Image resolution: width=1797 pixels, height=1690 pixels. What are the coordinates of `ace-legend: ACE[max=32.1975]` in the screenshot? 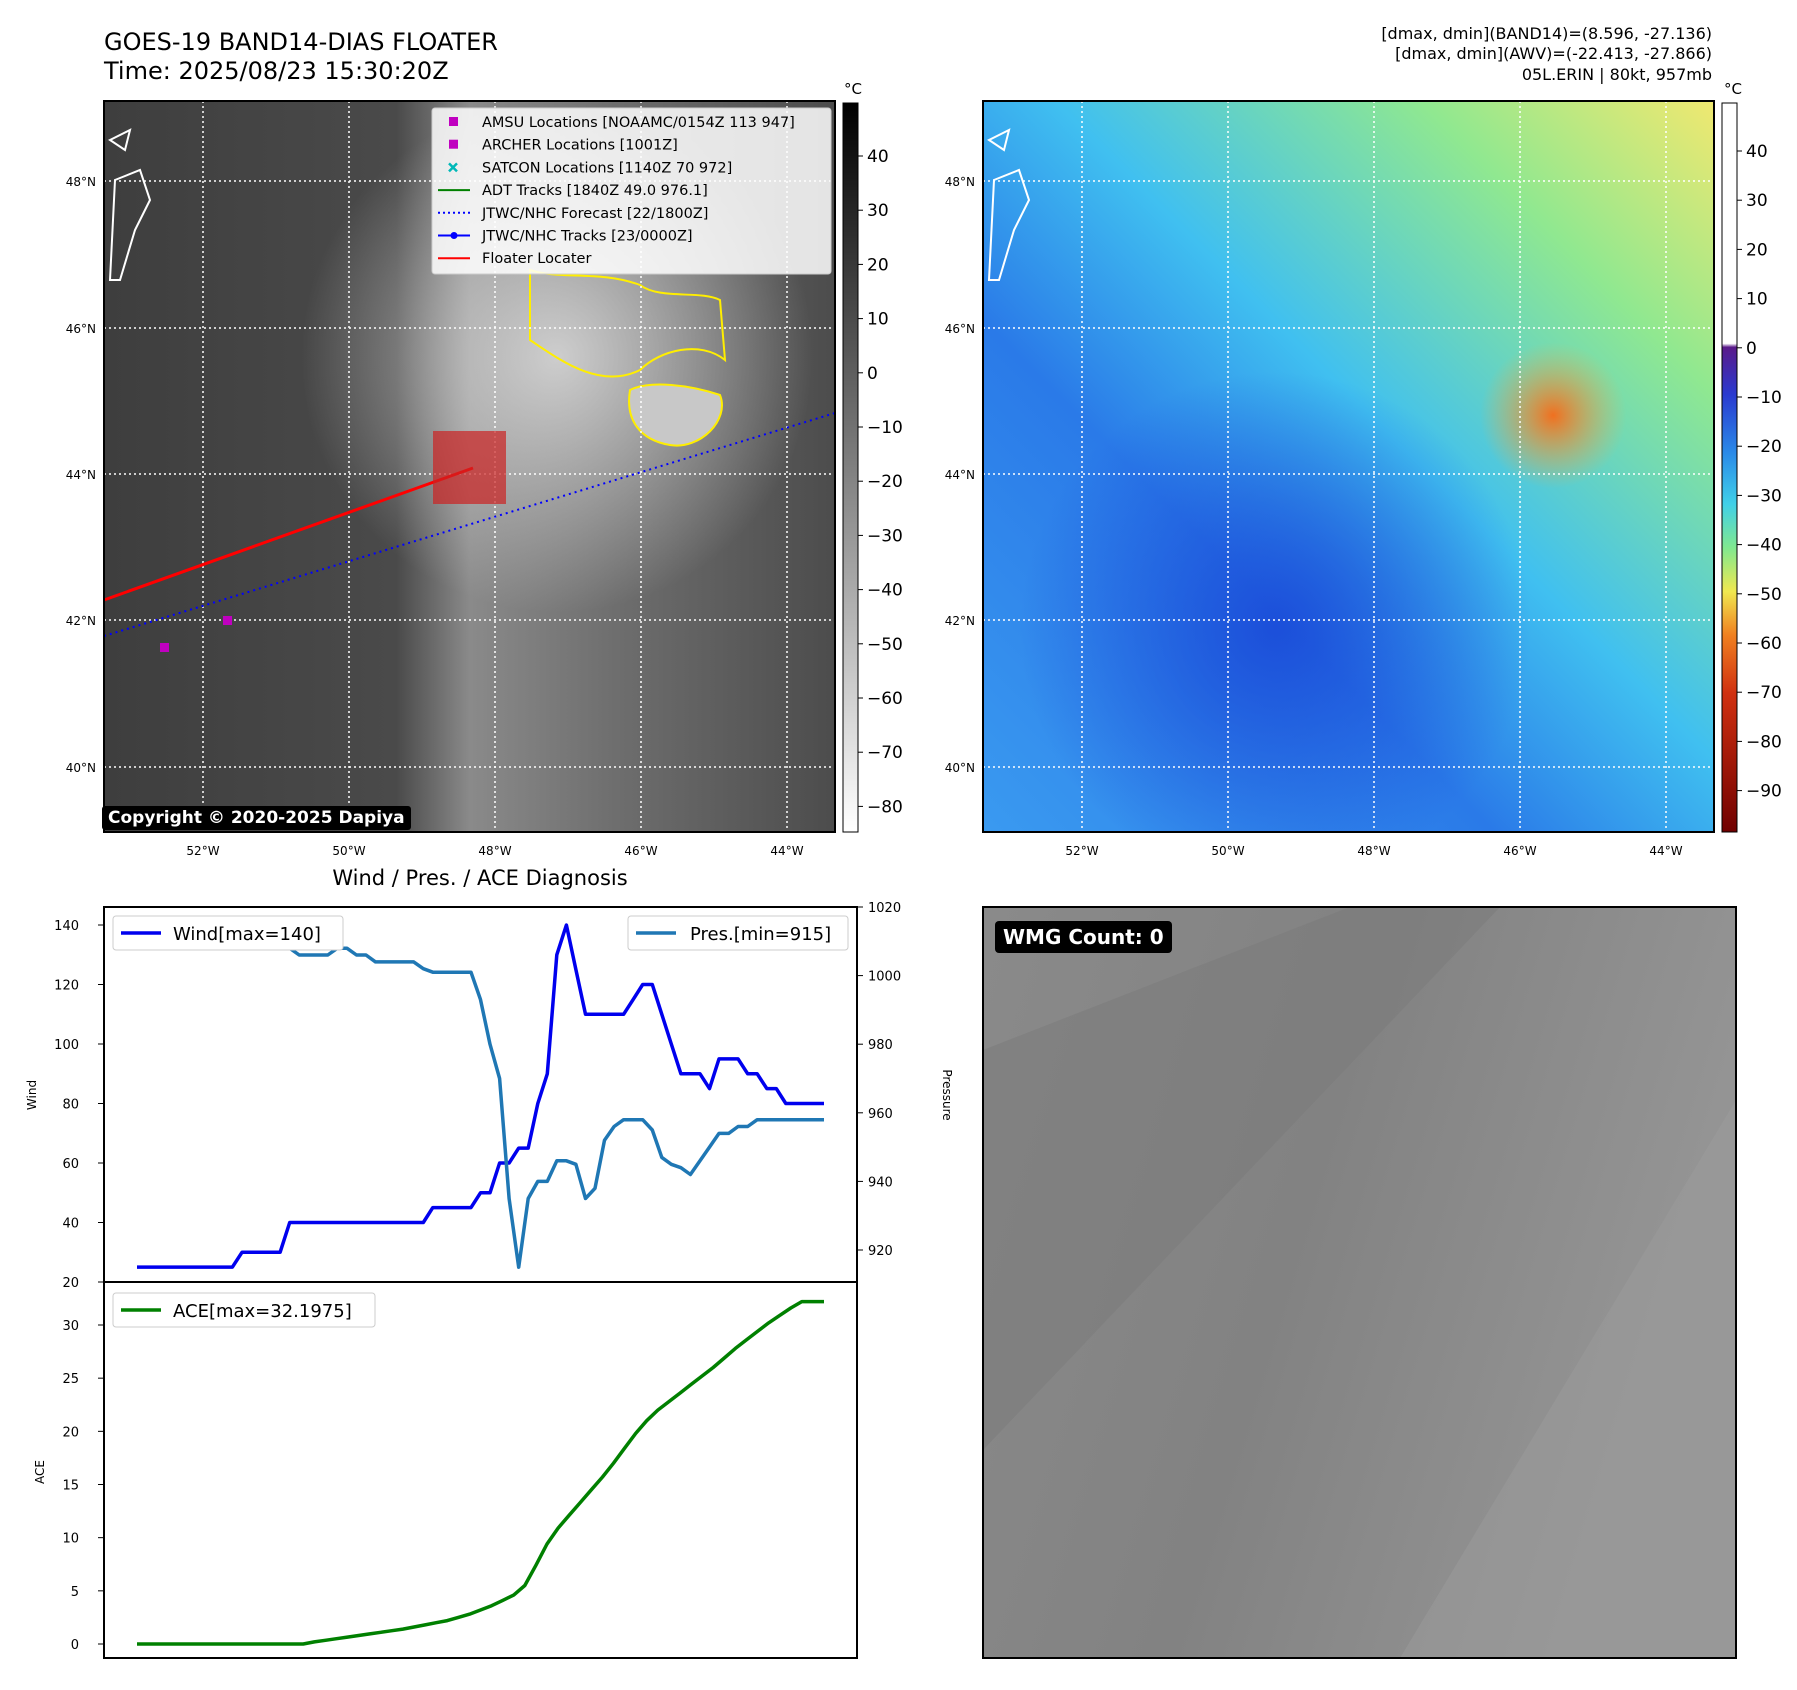 It's located at (244, 1310).